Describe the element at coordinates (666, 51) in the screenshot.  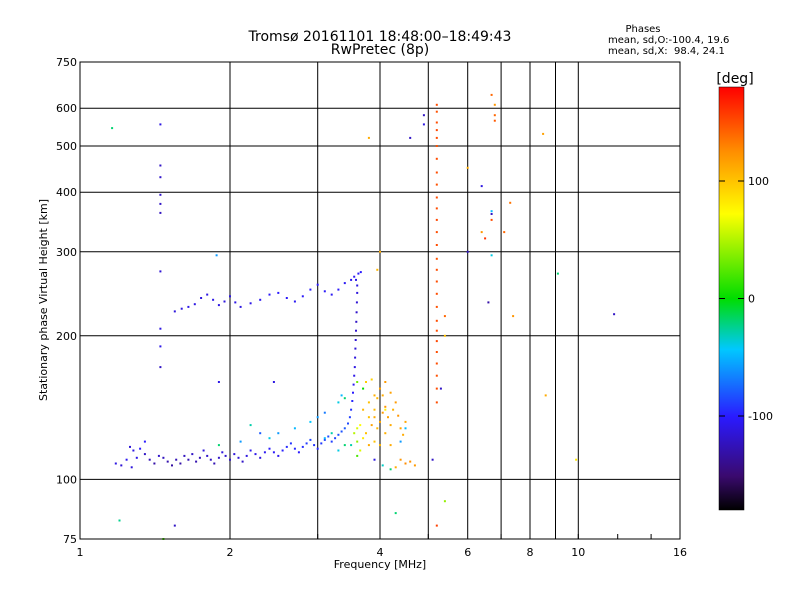
I see `legend-line-x: mean, sd,X: 98.4, 24.1` at that location.